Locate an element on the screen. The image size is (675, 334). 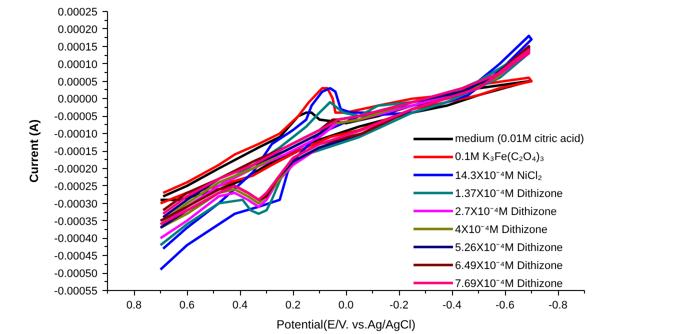
y-tick-label: -0.00010 is located at coordinates (76, 134).